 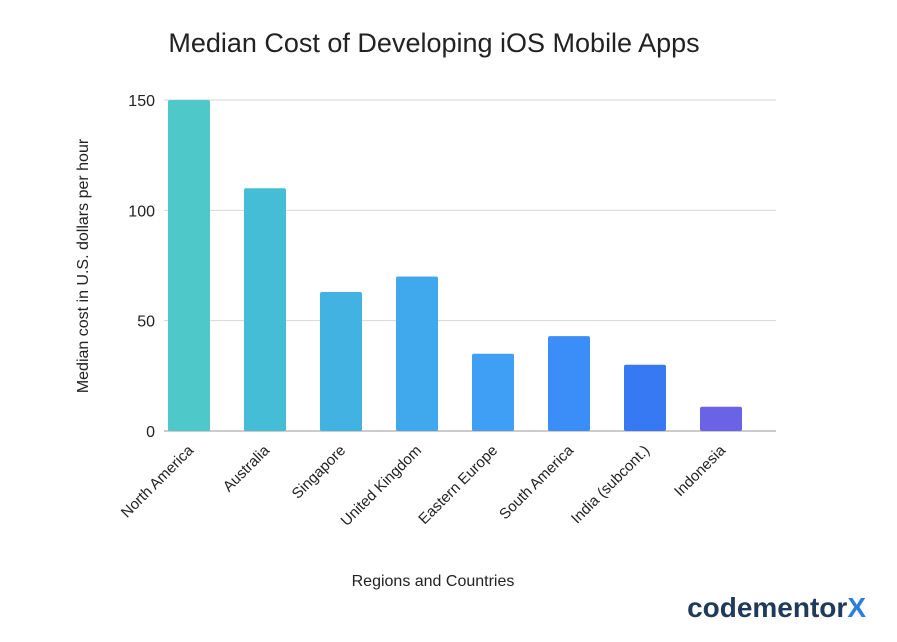 I want to click on y-tick-label: 50, so click(x=146, y=322).